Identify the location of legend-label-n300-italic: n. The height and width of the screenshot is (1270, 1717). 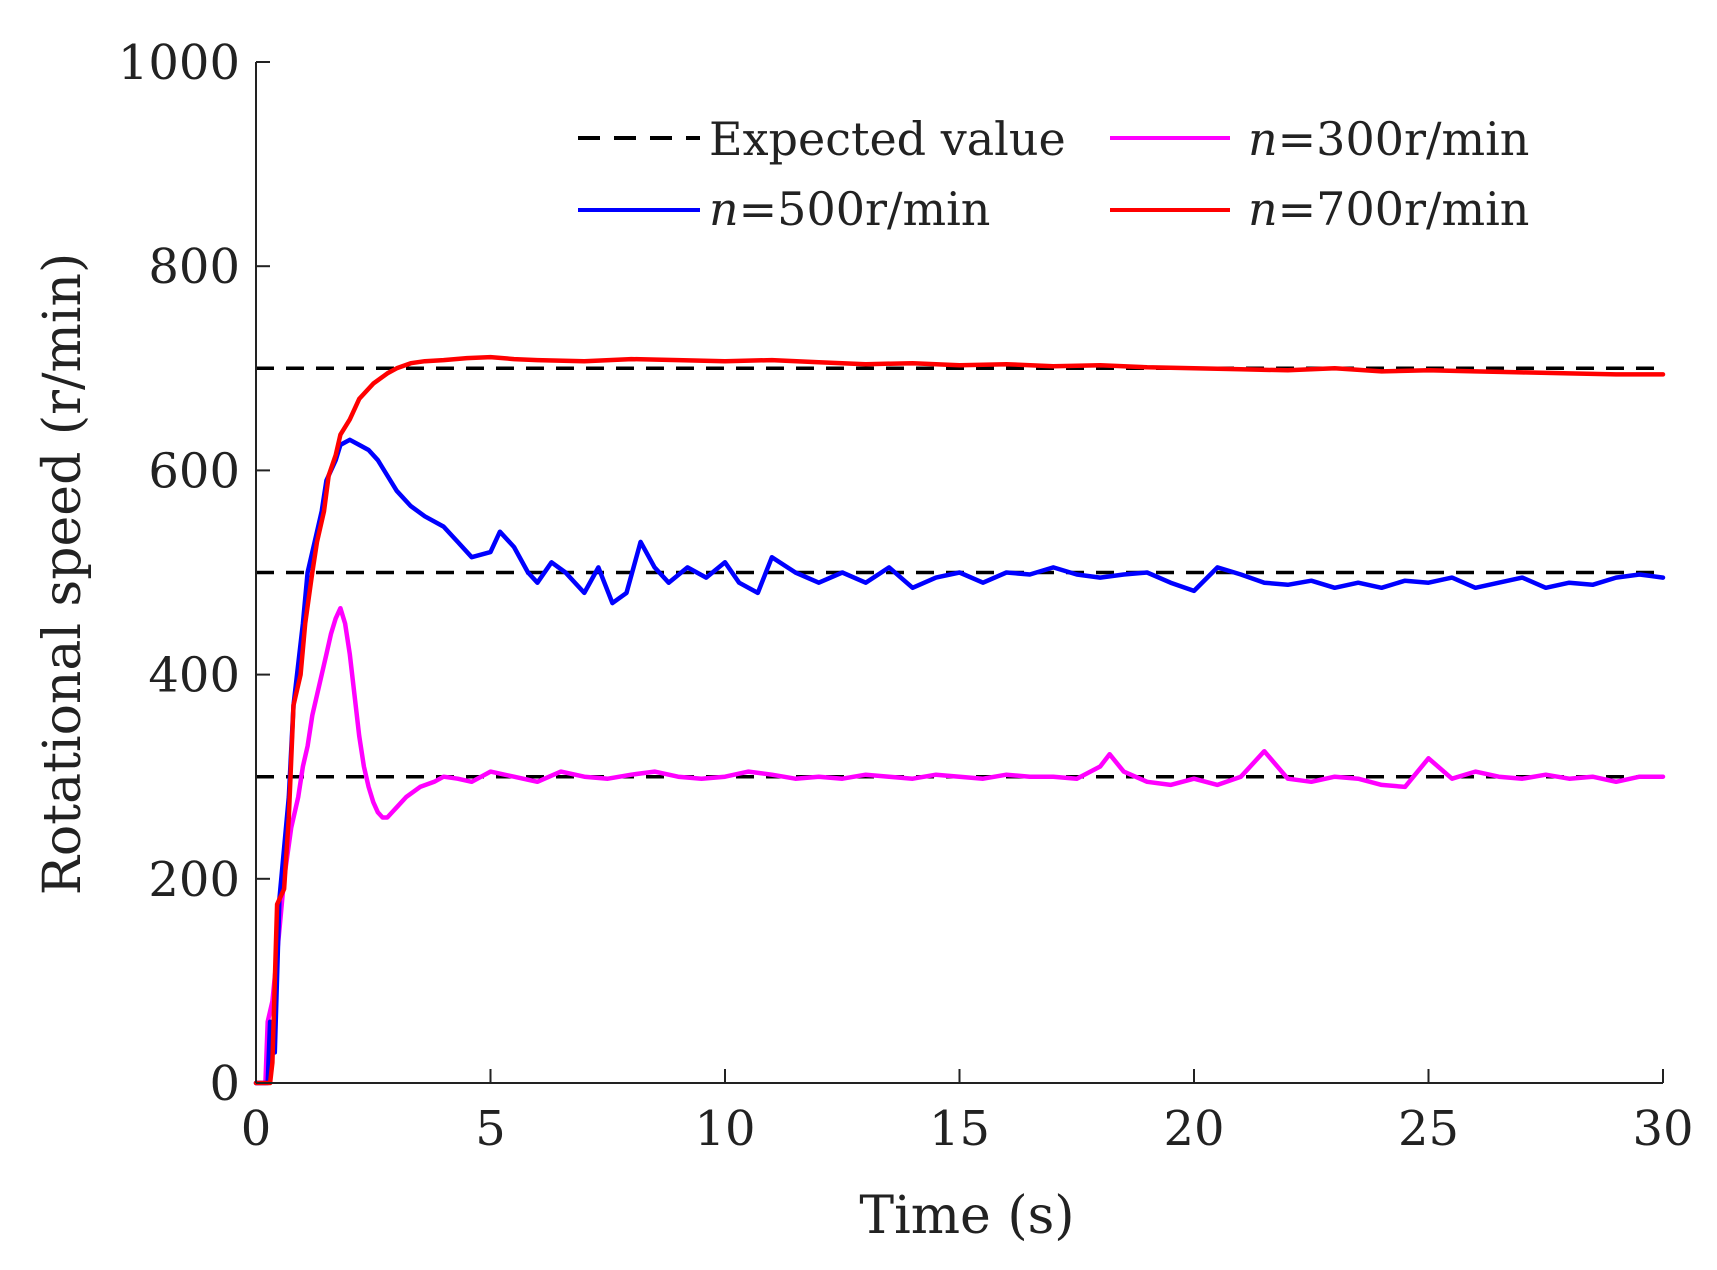
(1263, 139).